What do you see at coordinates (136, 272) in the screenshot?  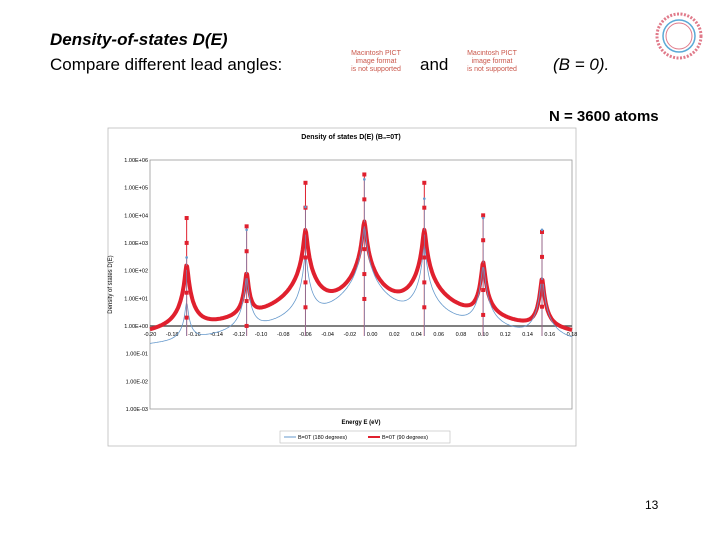 I see `y-tick-label: 1.00E+02` at bounding box center [136, 272].